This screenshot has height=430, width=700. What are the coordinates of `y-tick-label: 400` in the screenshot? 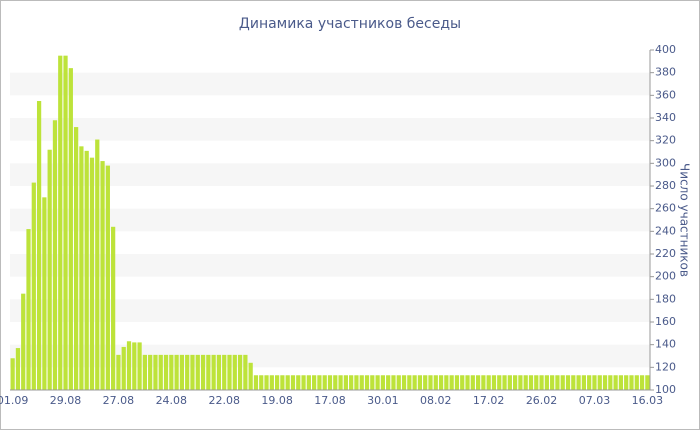 It's located at (665, 49).